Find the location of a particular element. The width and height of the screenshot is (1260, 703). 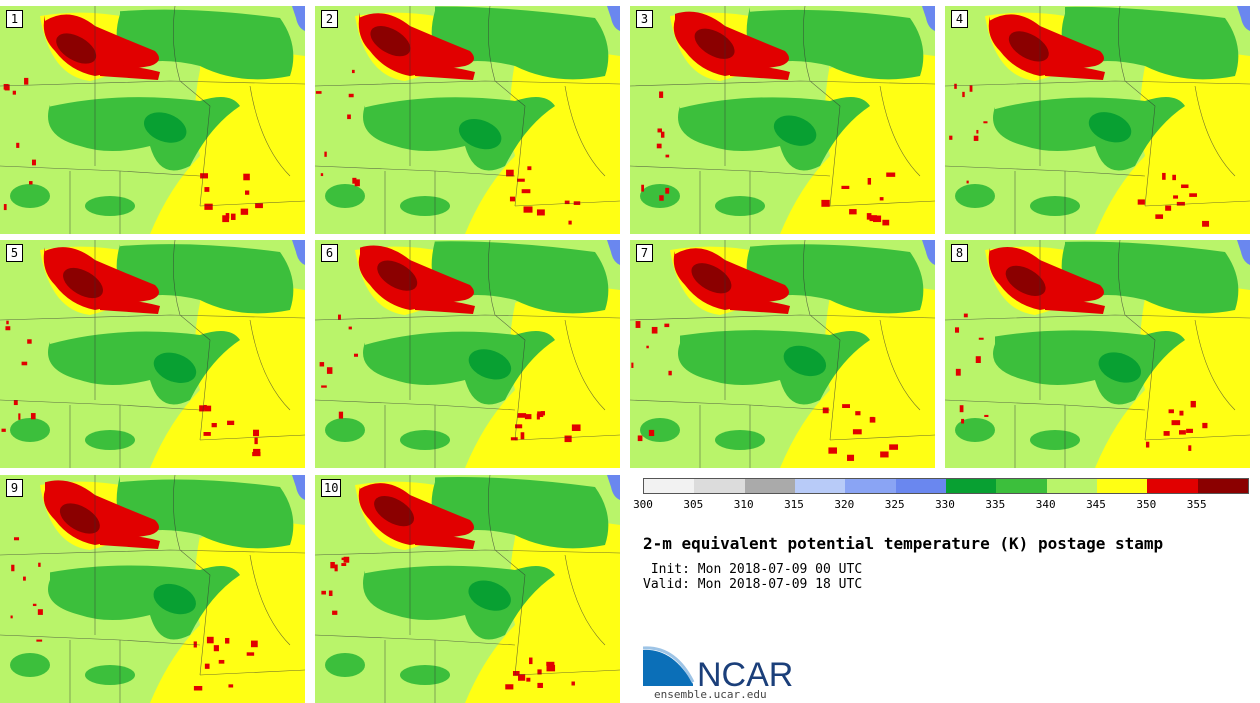

ensemble-member-panel: 4 is located at coordinates (1097, 120).